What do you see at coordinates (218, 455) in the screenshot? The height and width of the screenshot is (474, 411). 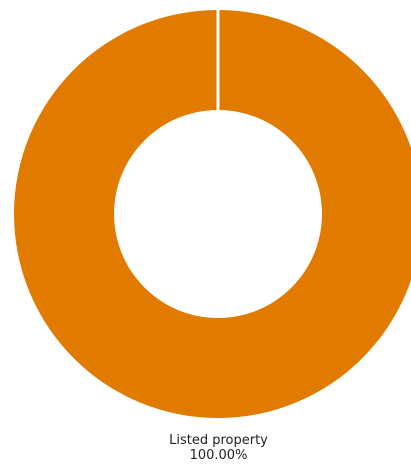 I see `slice-label-percent: 100.00%` at bounding box center [218, 455].